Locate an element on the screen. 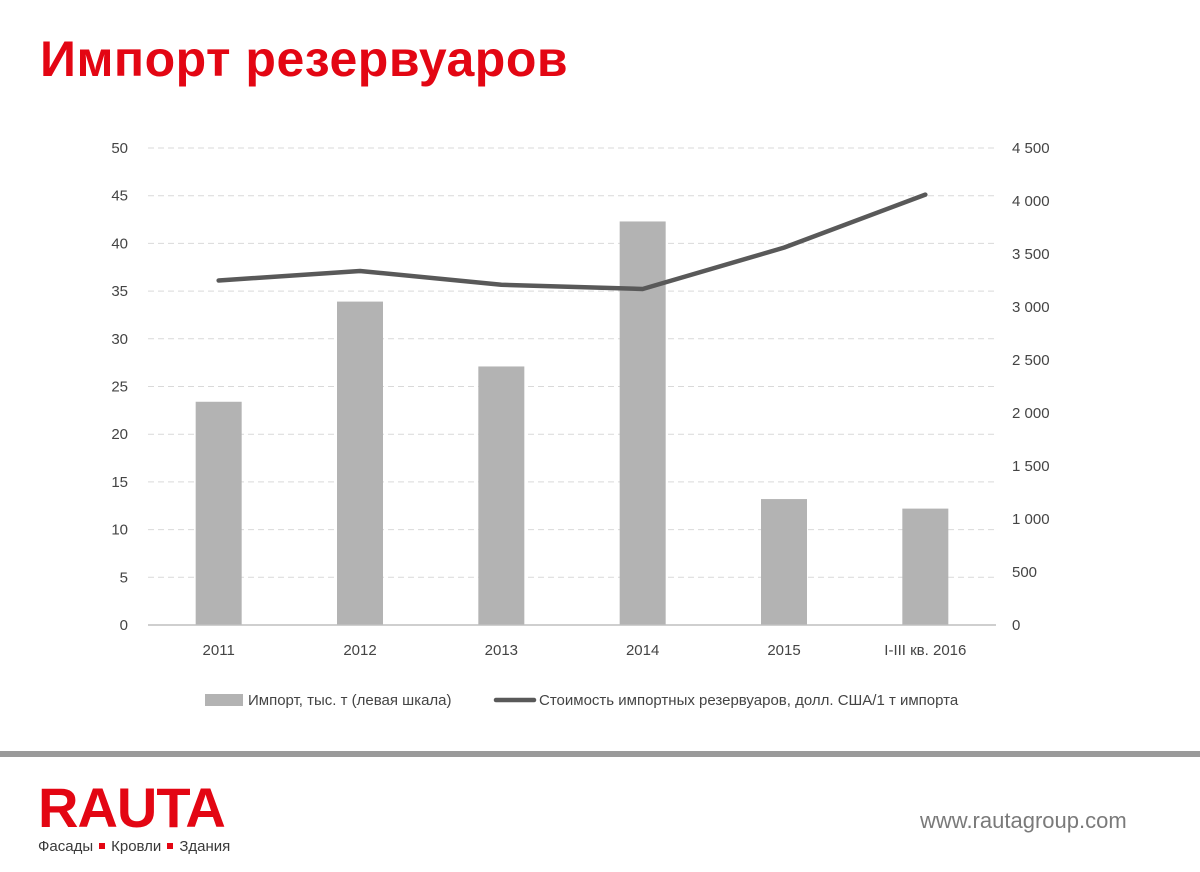 The image size is (1200, 872). tagline-item: Кровли is located at coordinates (136, 846).